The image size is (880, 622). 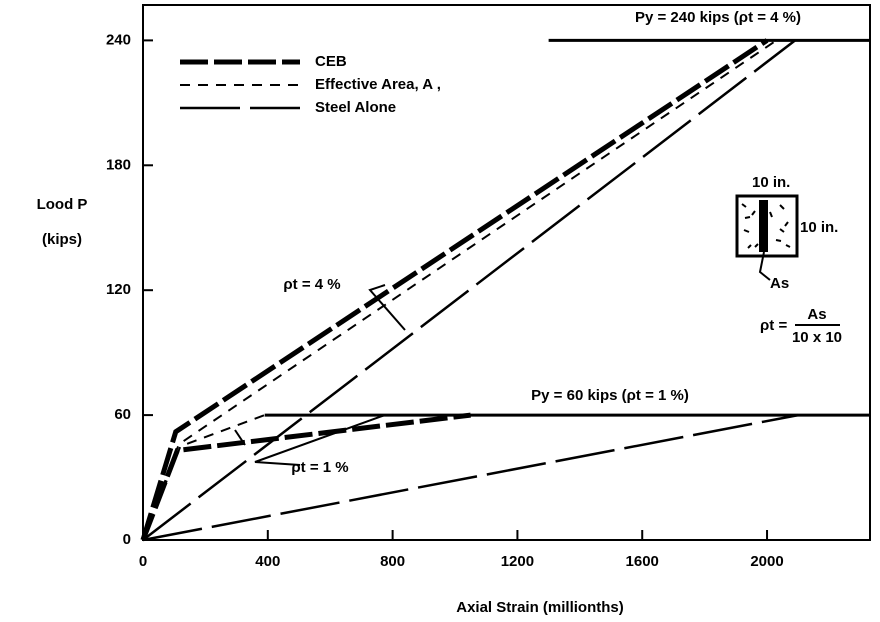 What do you see at coordinates (787, 260) in the screenshot?
I see `section-inset` at bounding box center [787, 260].